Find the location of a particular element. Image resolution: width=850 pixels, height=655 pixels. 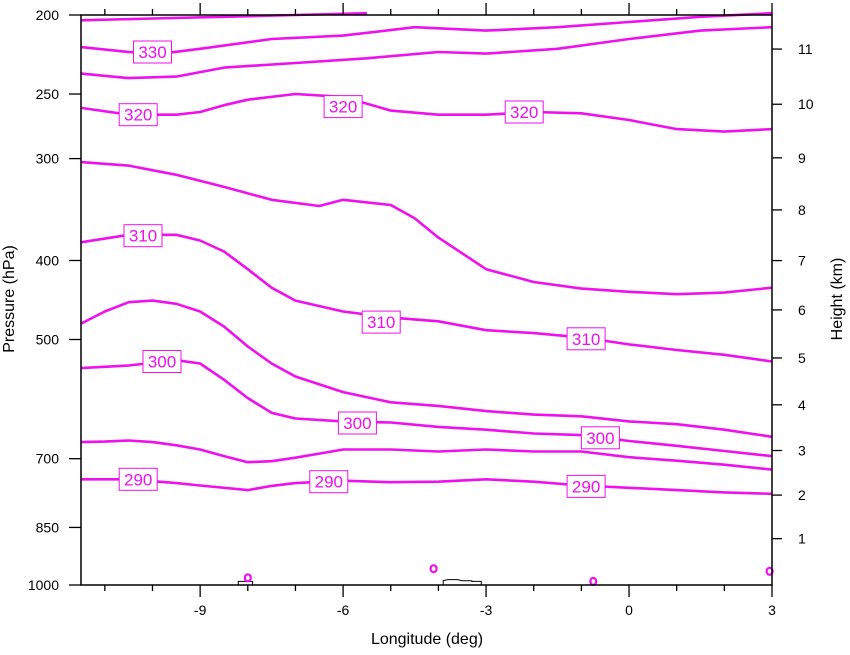

pressure-tick-label-7: 1000 is located at coordinates (43, 585).